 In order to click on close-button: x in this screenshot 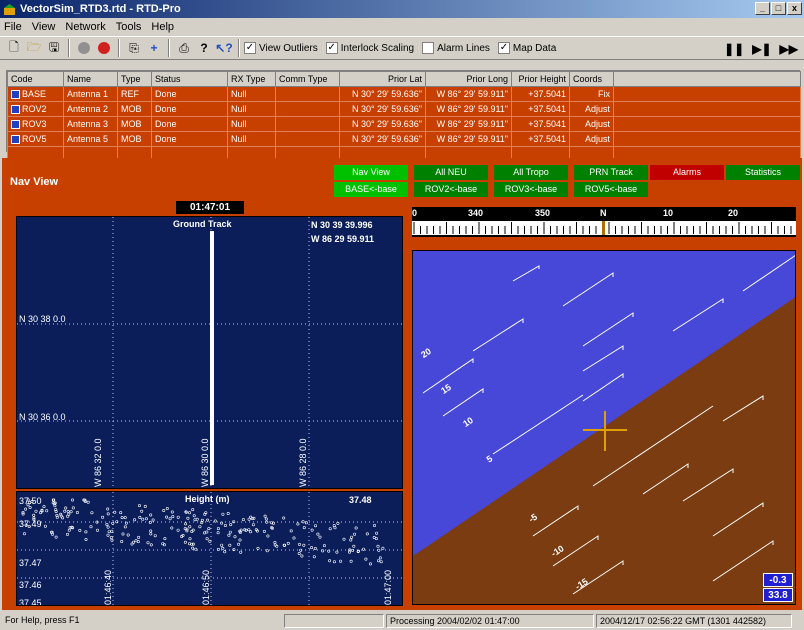, I will do `click(794, 8)`.